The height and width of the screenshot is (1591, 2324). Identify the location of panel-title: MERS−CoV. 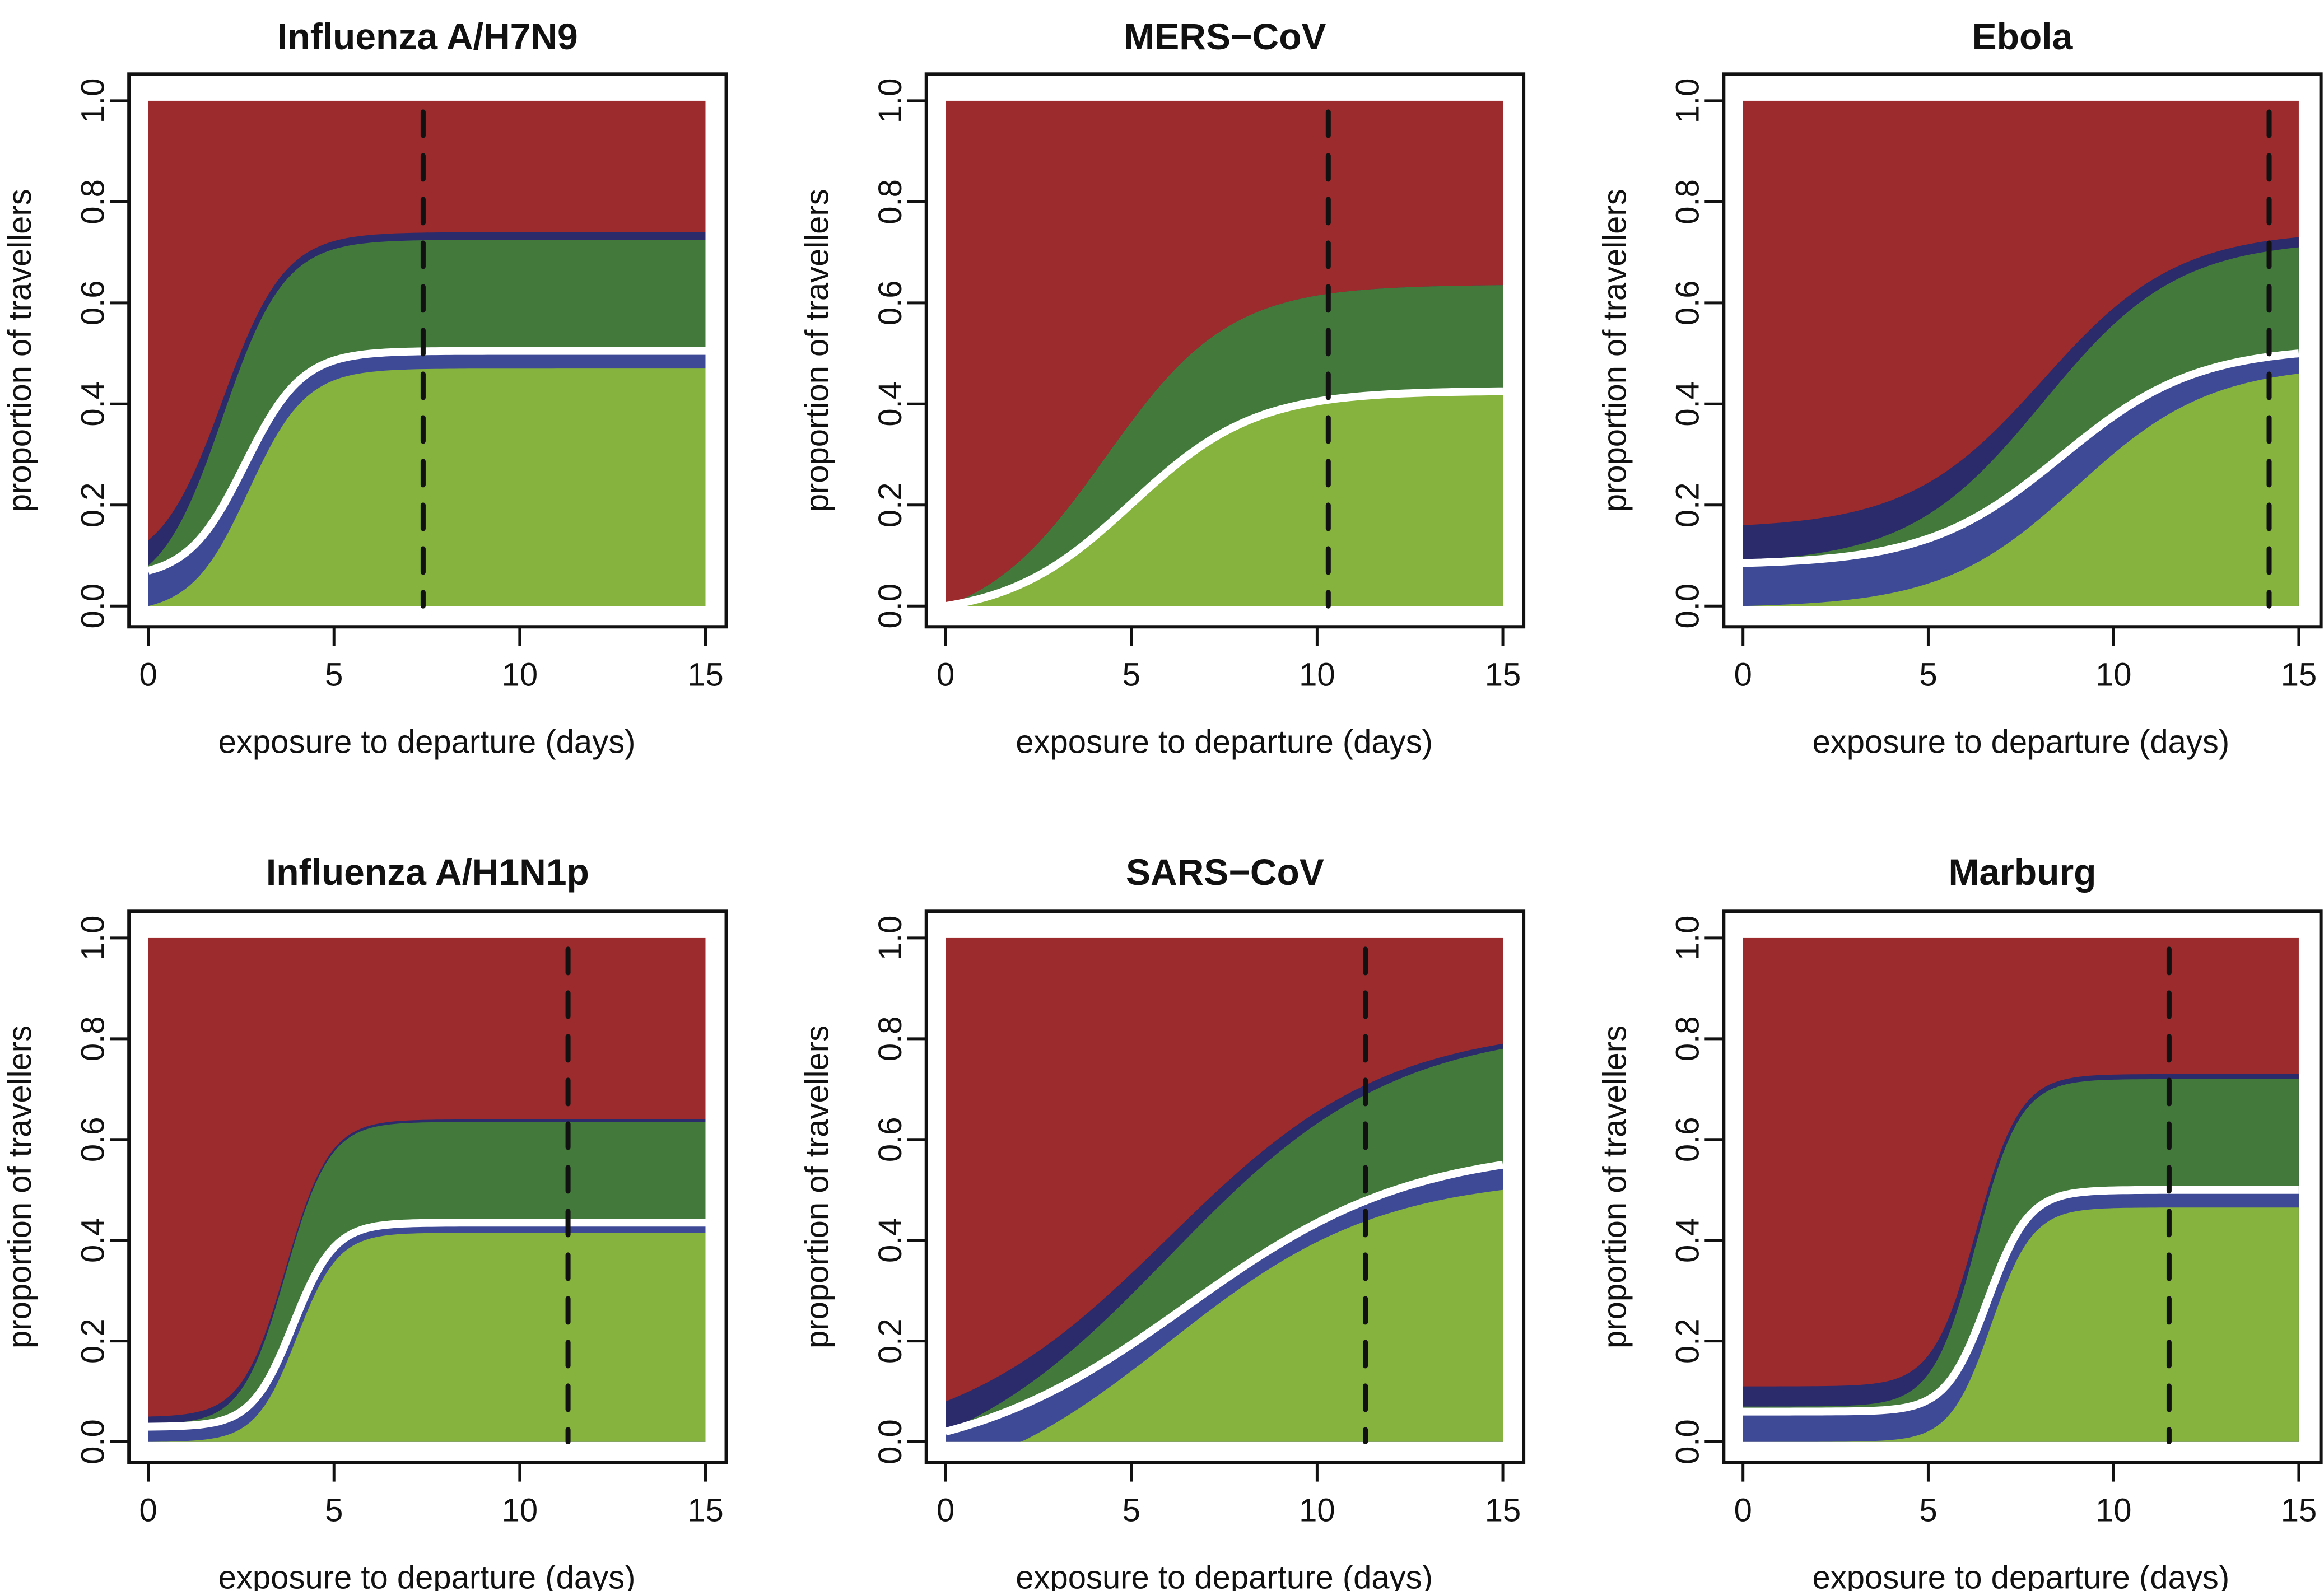
(1225, 36).